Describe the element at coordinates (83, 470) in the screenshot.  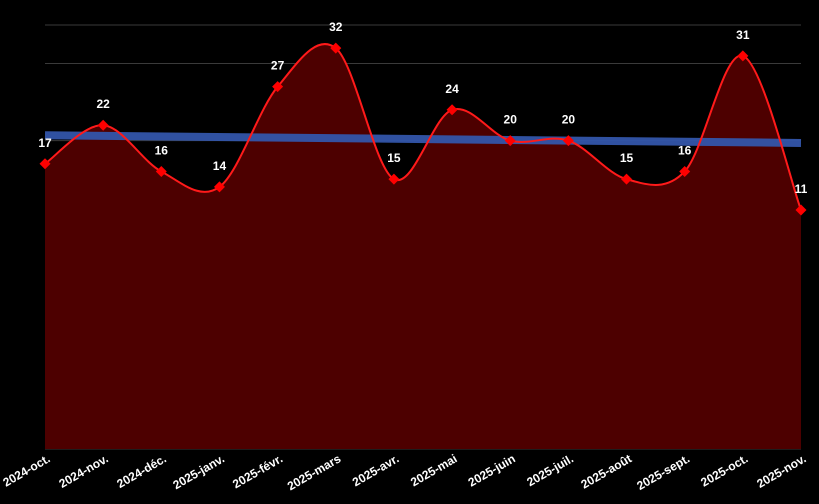
I see `x-tick-label: 2024-nov.` at that location.